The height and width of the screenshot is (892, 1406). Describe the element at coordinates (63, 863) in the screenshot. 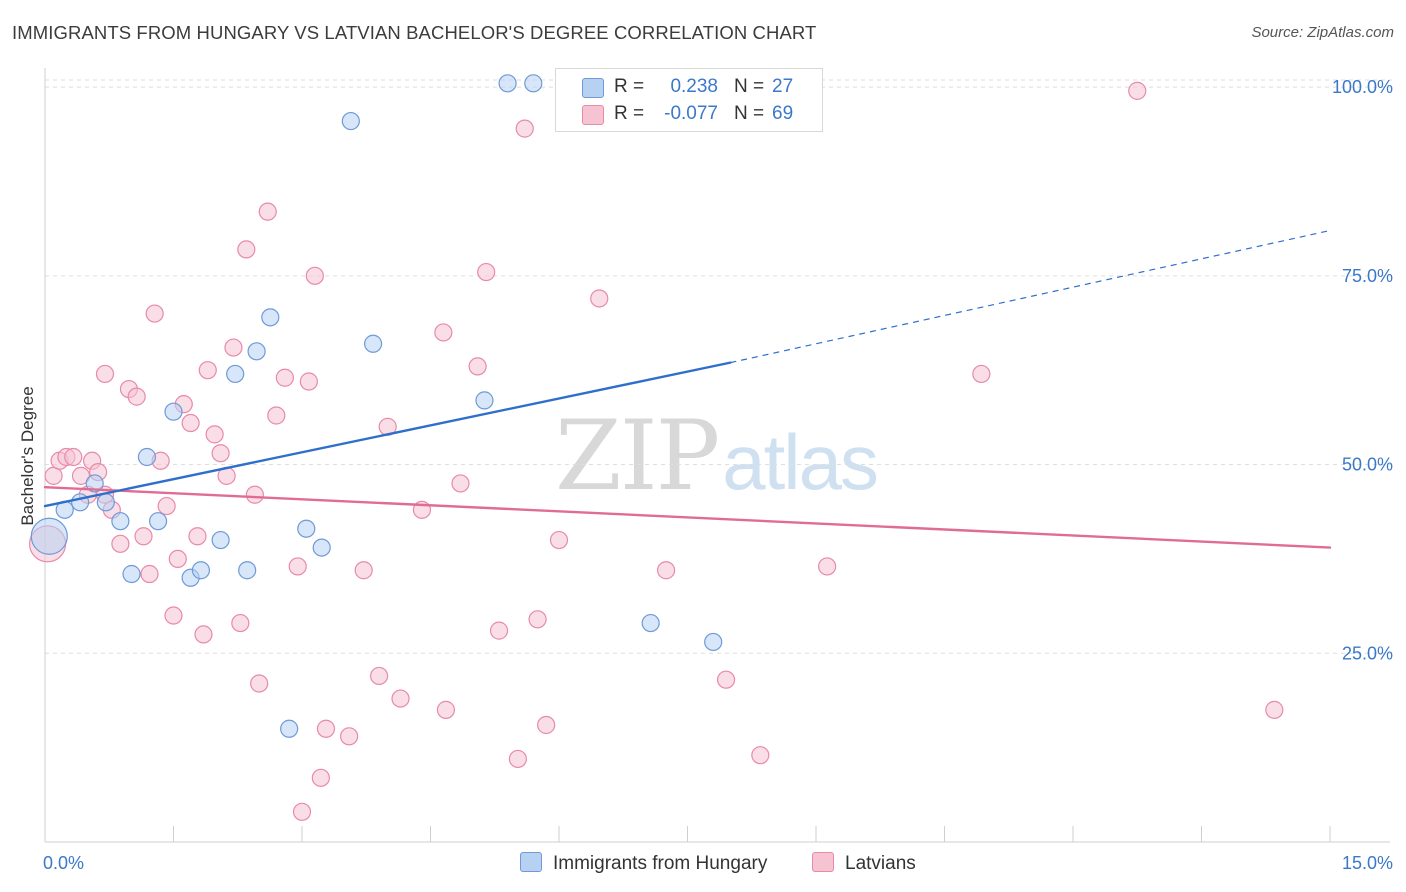

I see `x-tick-label-min: 0.0%` at that location.